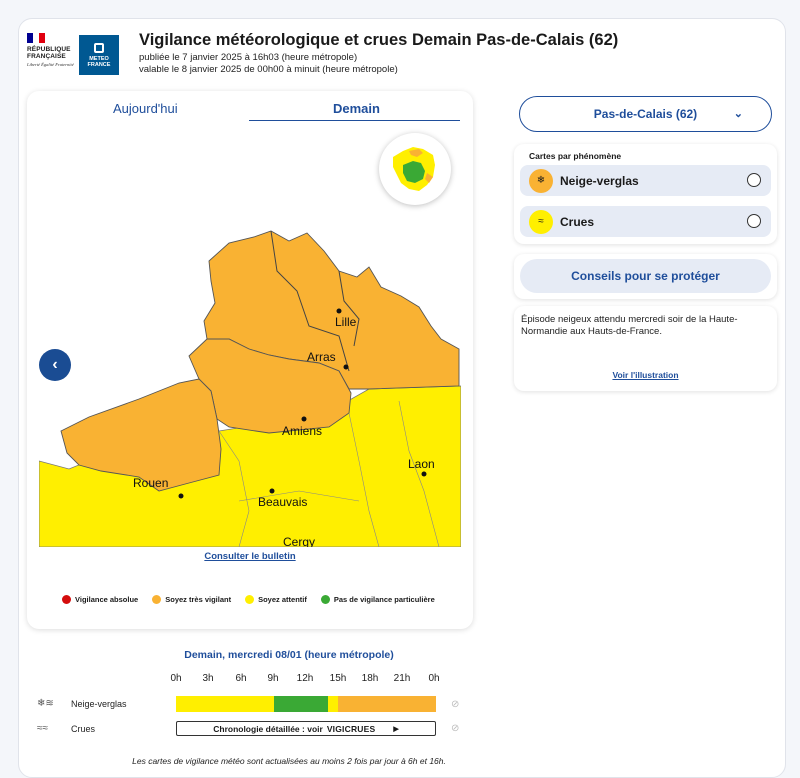  Describe the element at coordinates (100, 599) in the screenshot. I see `legend-item-absolue: Vigilance absolue` at that location.